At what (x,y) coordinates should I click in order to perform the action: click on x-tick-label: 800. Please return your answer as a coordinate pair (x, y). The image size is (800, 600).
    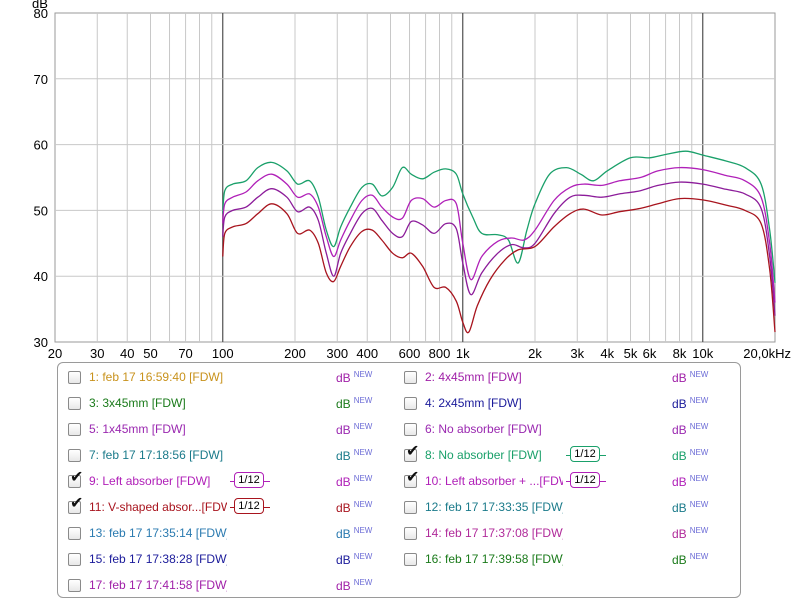
    Looking at the image, I should click on (440, 353).